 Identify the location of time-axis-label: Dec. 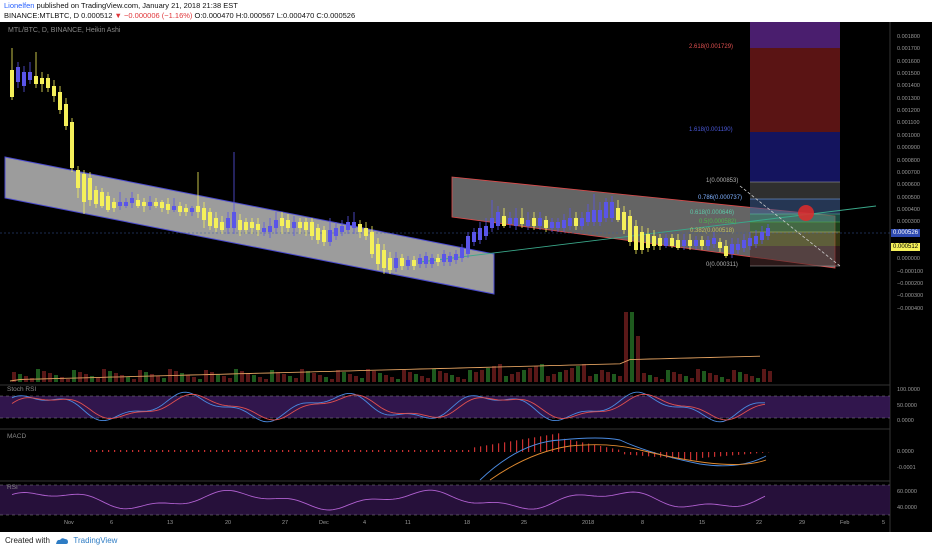
(324, 523).